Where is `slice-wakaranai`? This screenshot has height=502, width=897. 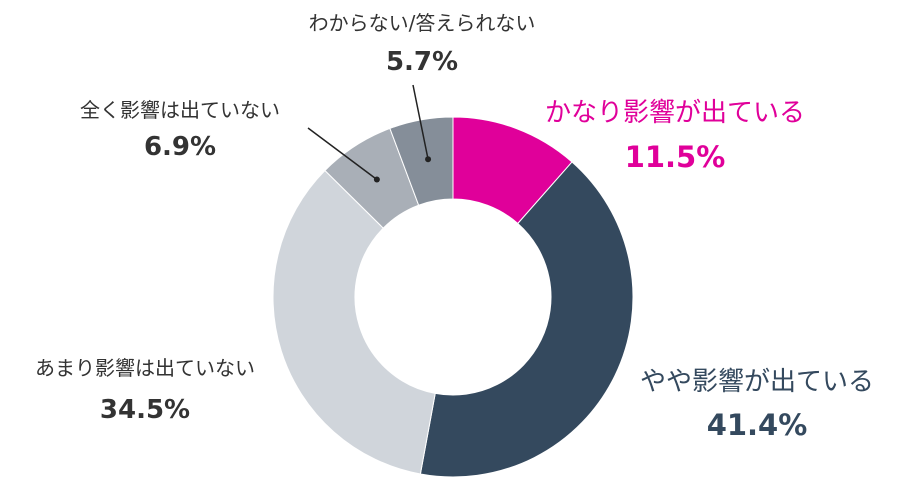 slice-wakaranai is located at coordinates (421, 161).